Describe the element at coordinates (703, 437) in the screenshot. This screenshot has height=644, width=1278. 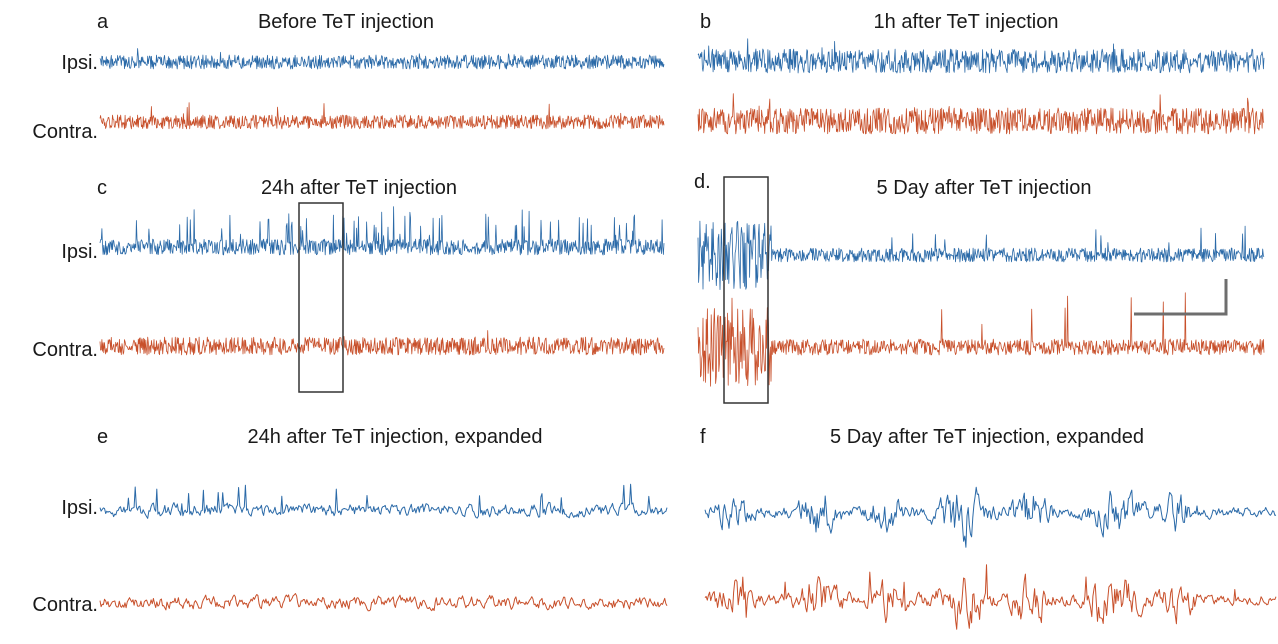
I see `panel-letter-f: f` at that location.